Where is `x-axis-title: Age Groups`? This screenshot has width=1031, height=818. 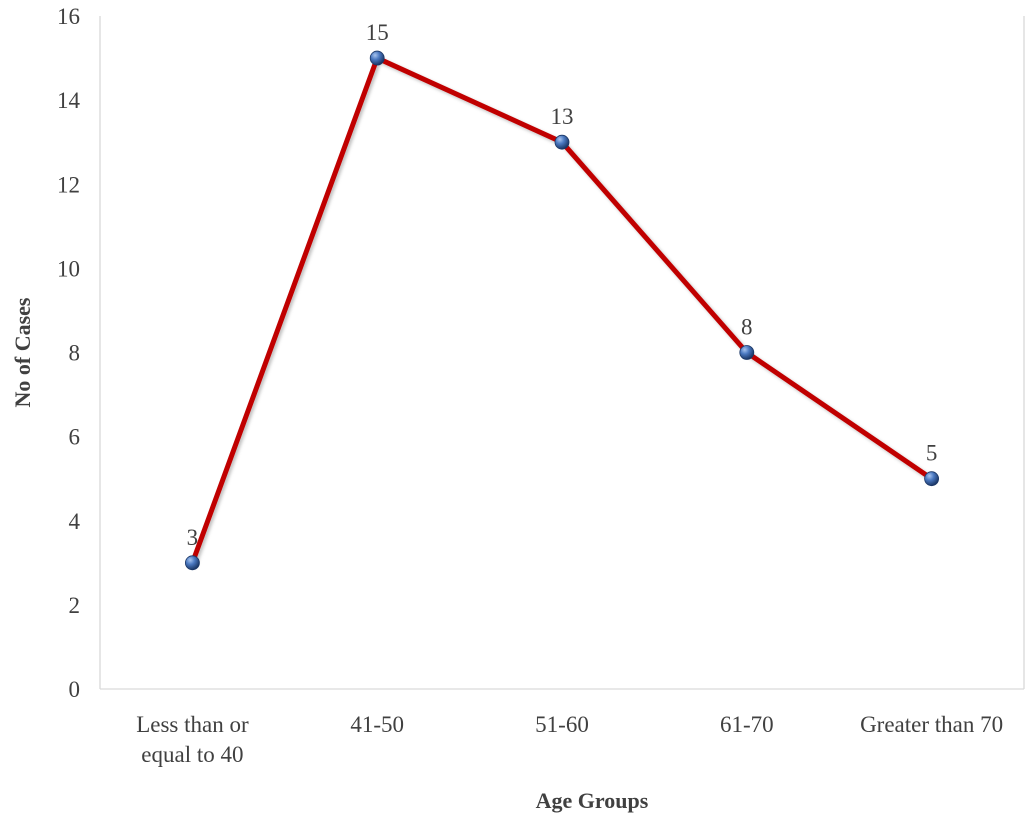
x-axis-title: Age Groups is located at coordinates (592, 800).